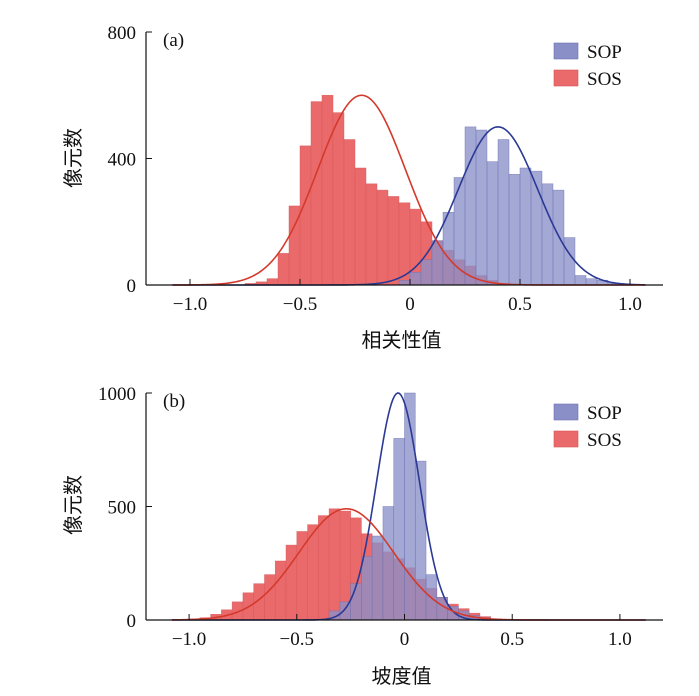 The width and height of the screenshot is (699, 696). What do you see at coordinates (173, 40) in the screenshot?
I see `panel-label: (a)` at bounding box center [173, 40].